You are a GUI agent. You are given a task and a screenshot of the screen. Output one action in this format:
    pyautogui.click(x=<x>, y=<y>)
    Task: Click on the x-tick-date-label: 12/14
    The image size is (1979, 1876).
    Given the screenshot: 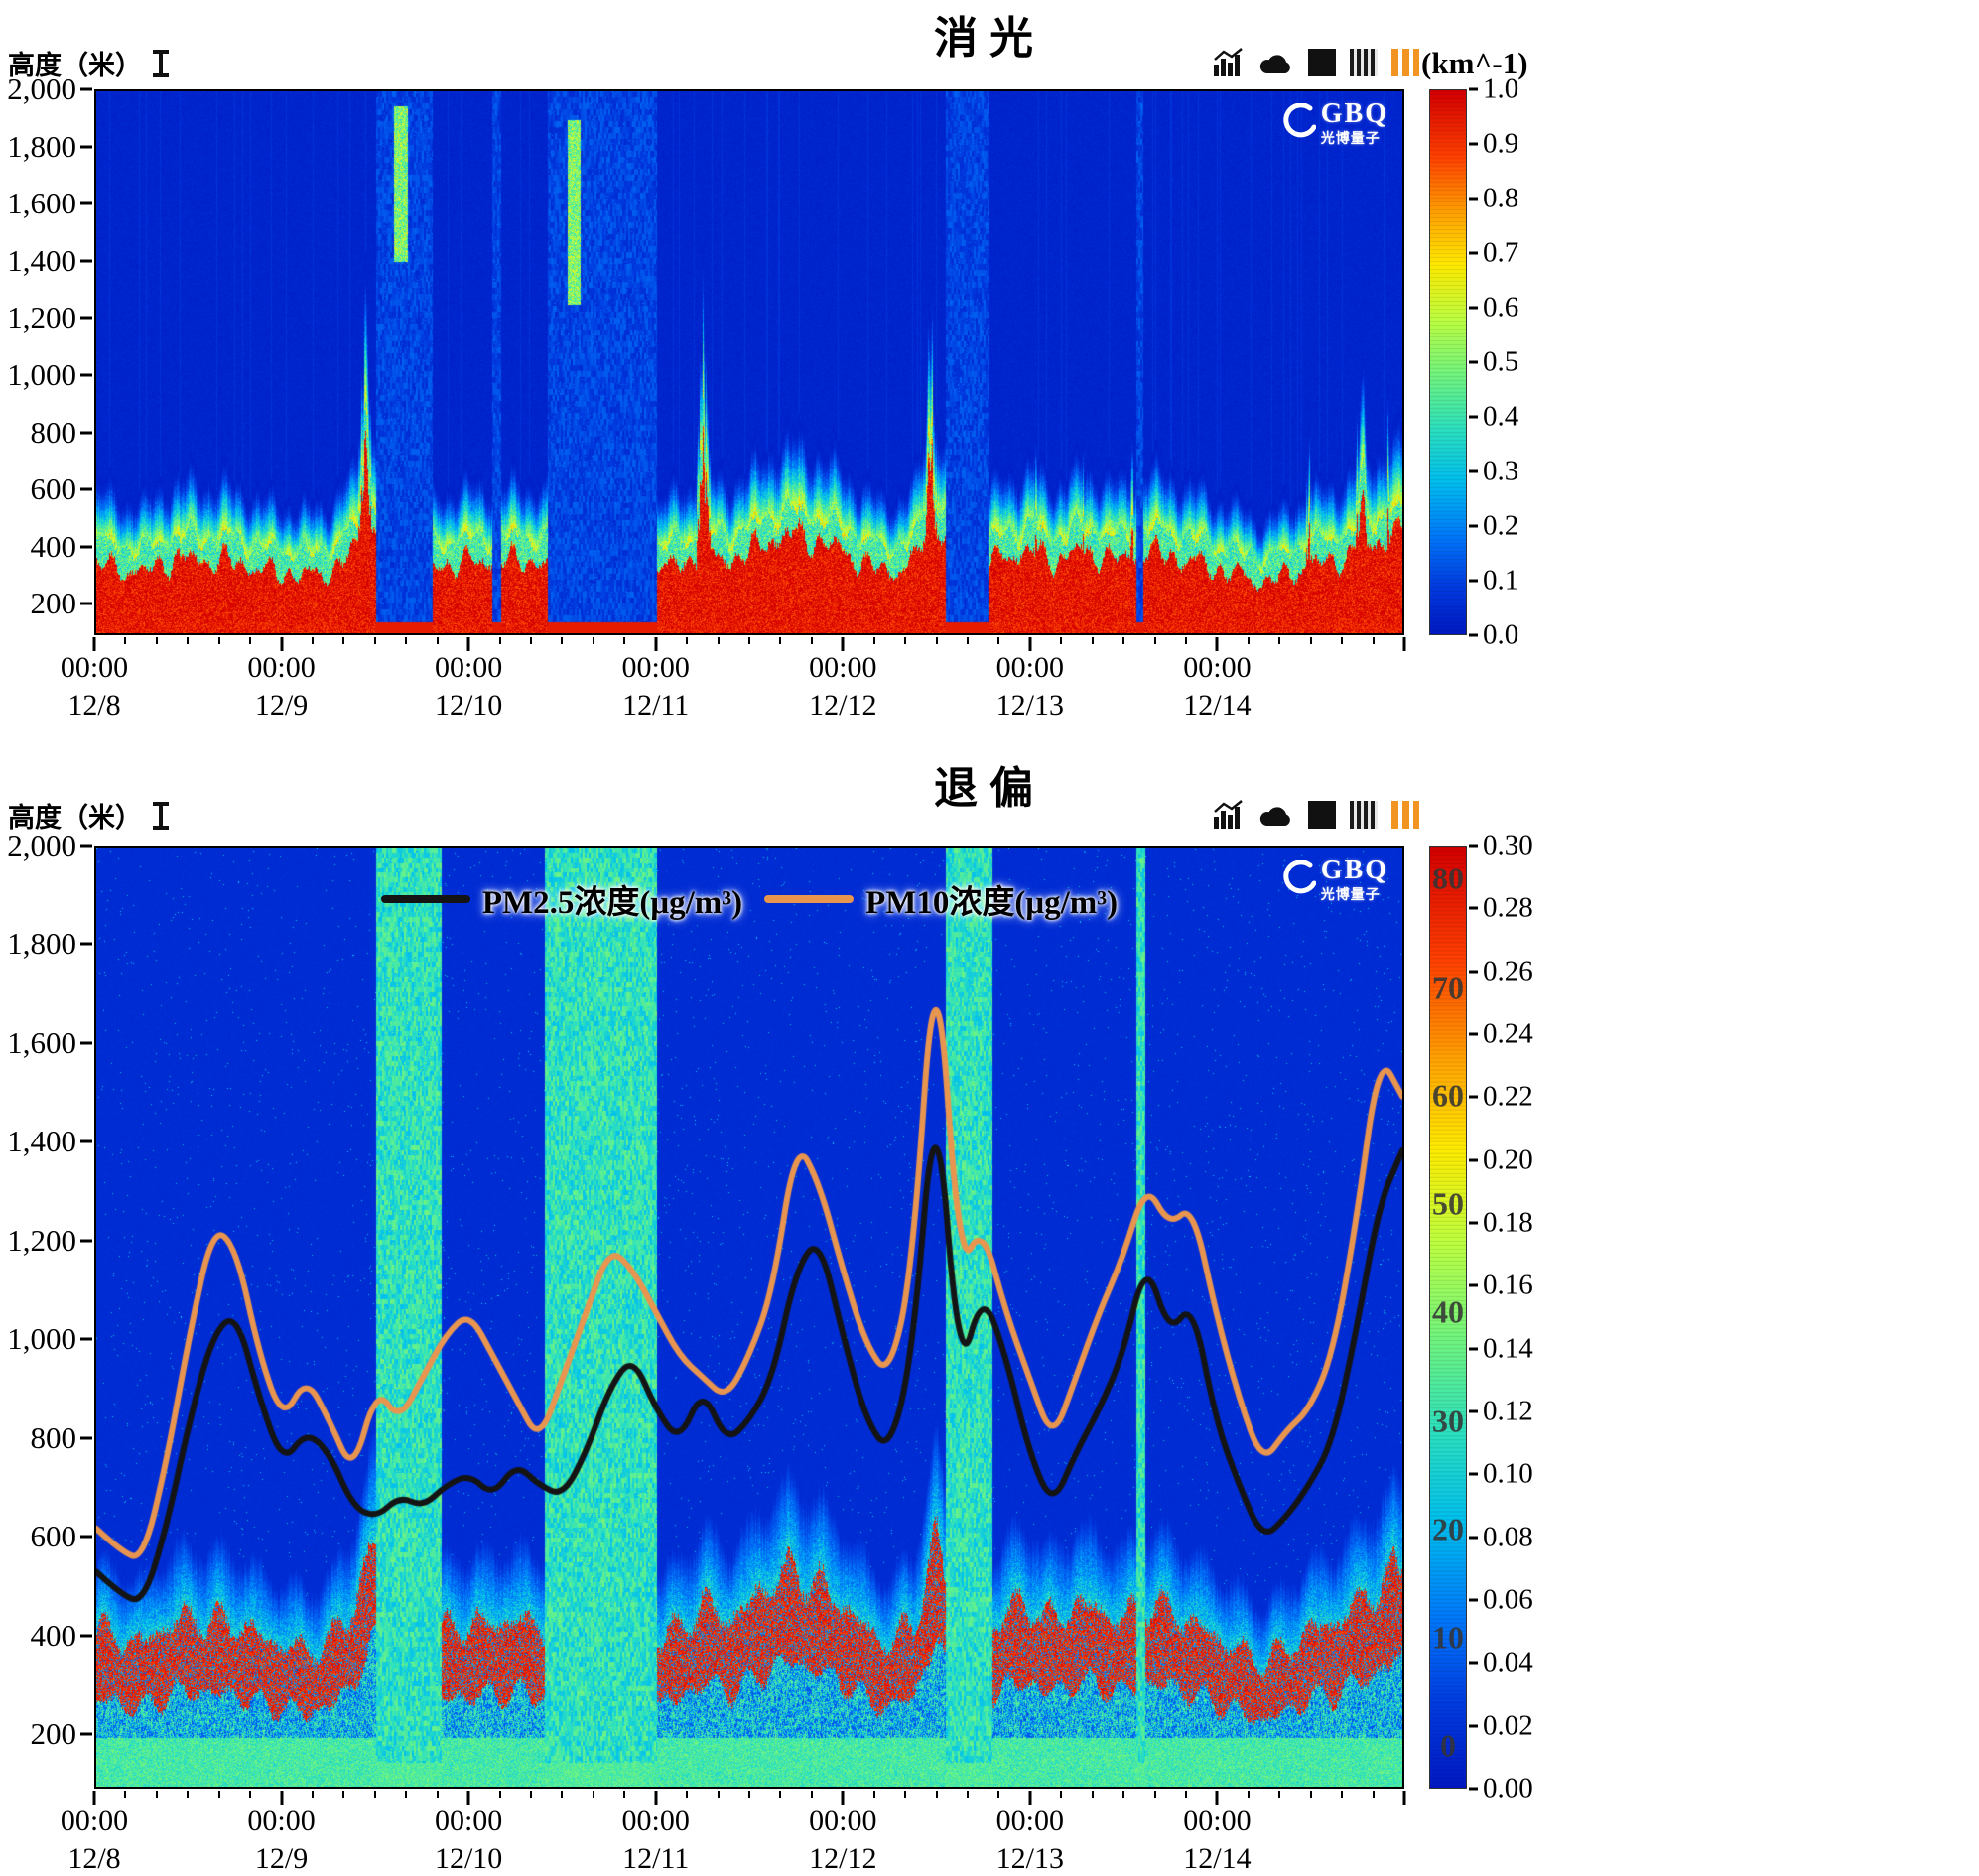 What is the action you would take?
    pyautogui.click(x=1217, y=705)
    